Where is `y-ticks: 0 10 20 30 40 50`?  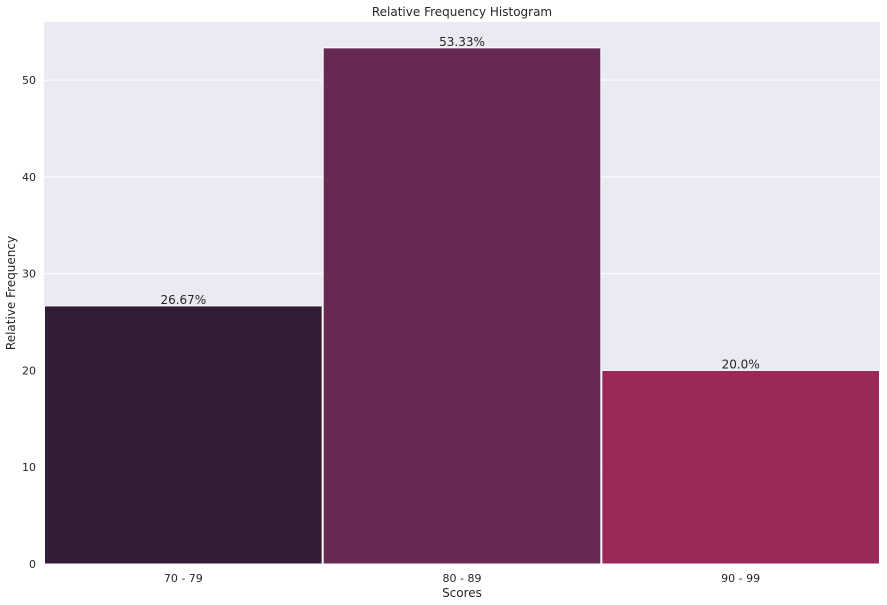 y-ticks: 0 10 20 30 40 50 is located at coordinates (29, 322).